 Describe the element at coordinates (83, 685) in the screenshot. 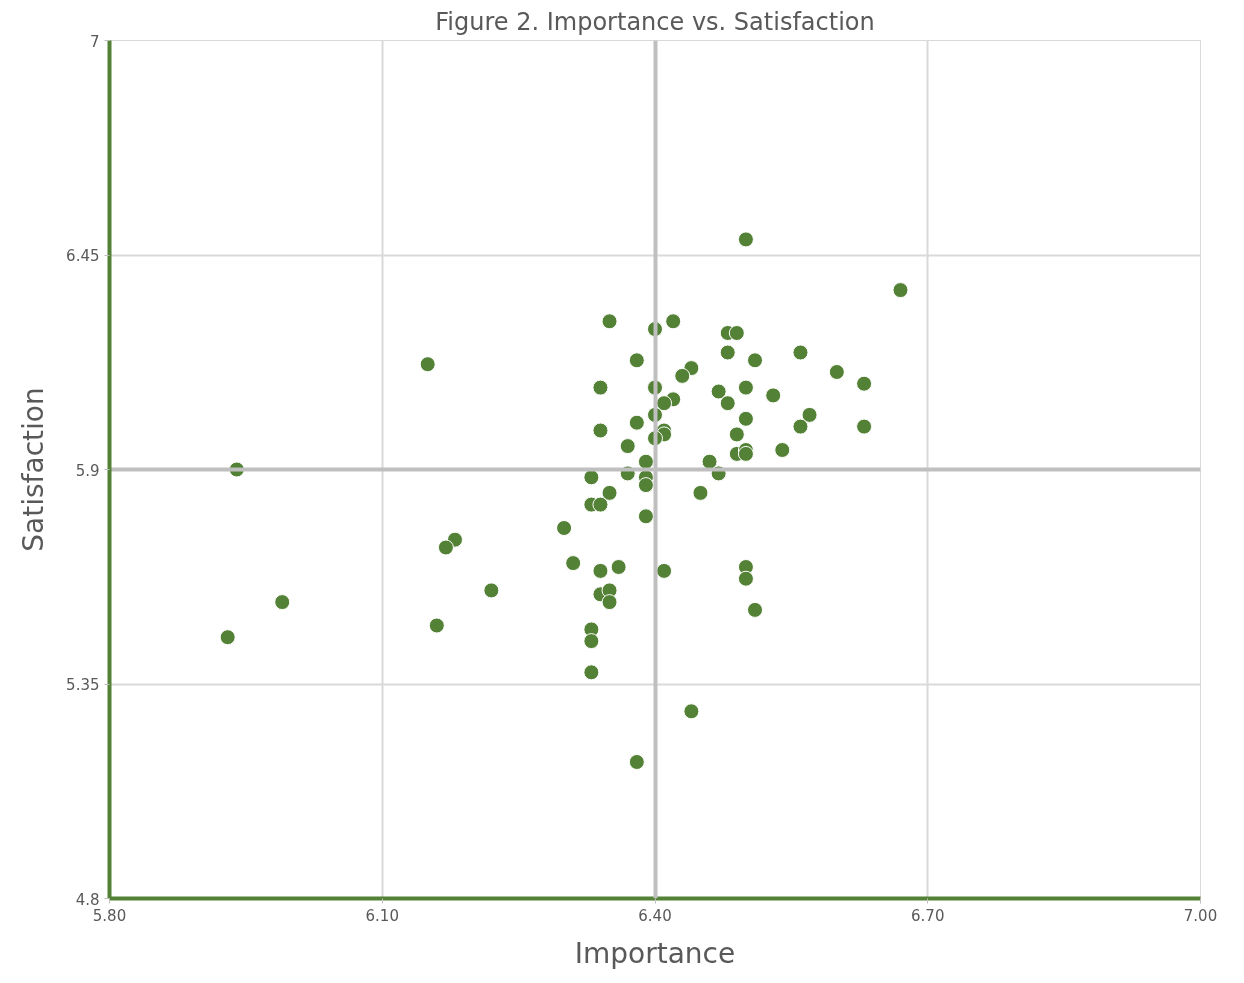

I see `y-tick-label: 5.35` at that location.